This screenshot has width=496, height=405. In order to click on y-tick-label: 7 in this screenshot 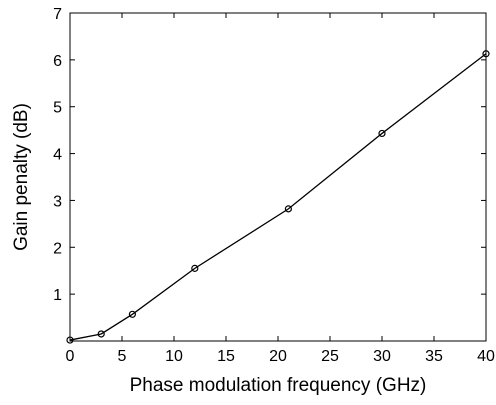, I will do `click(57, 14)`.